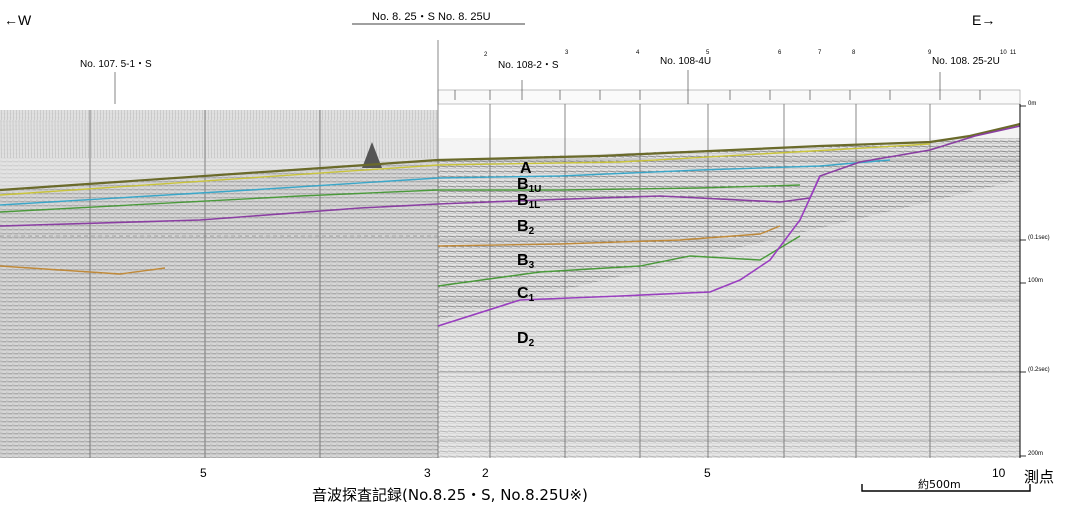 Image resolution: width=1075 pixels, height=508 pixels. What do you see at coordinates (526, 227) in the screenshot?
I see `layer-label-B2: B2` at bounding box center [526, 227].